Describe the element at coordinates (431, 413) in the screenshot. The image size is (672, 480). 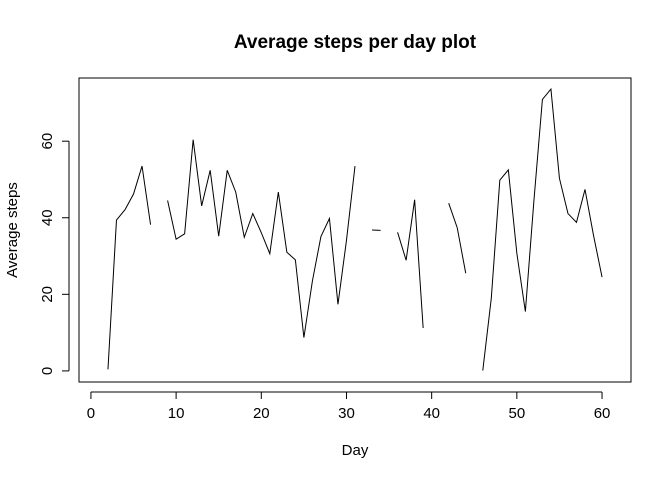
I see `x-tick-label: 40` at that location.